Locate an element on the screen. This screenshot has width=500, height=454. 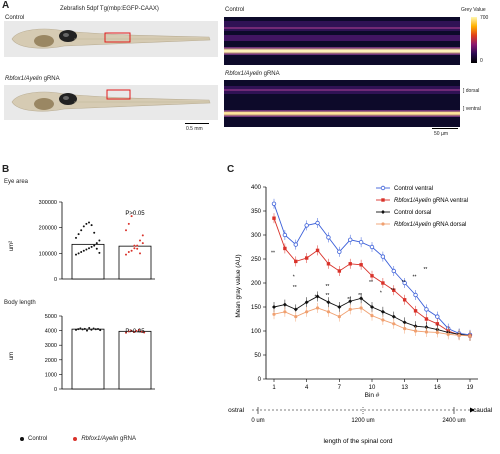
dist-tick-label: 1200 um is located at coordinates (362, 421).